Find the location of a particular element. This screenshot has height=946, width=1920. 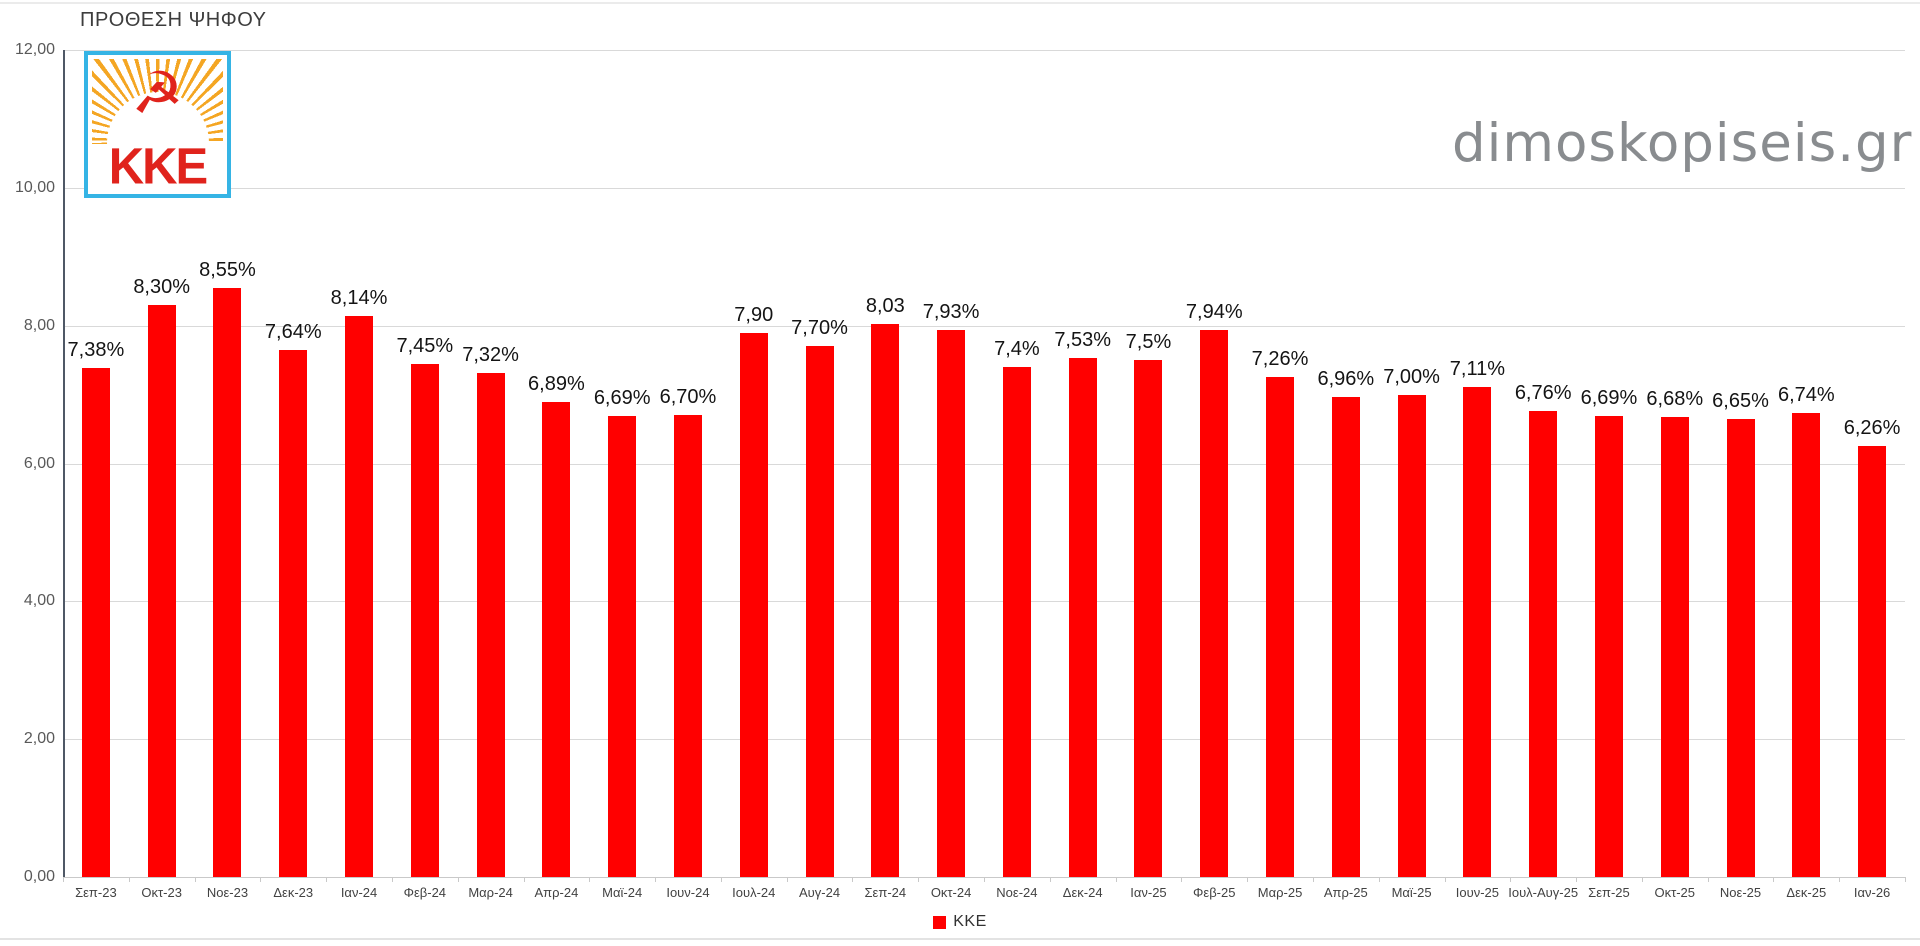

x-axis-category-label: Φεβ-25 is located at coordinates (1214, 892).